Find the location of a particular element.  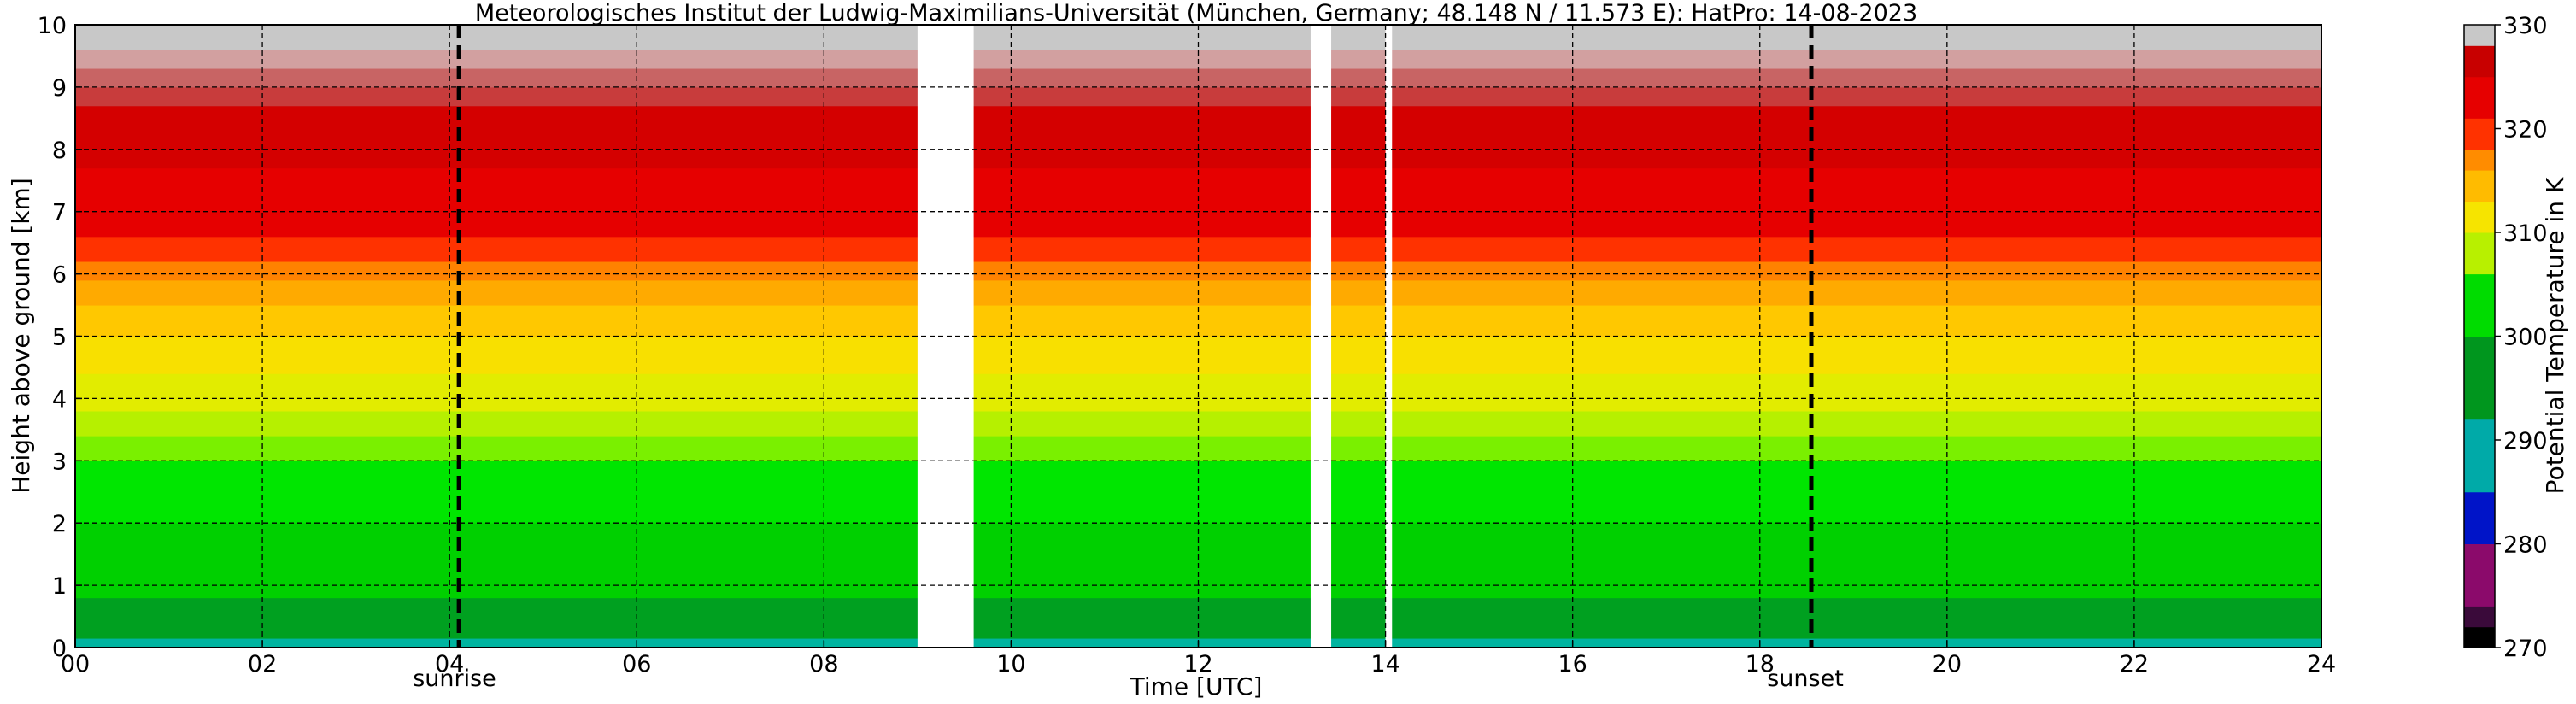

y-tick-label: 1 is located at coordinates (59, 586).